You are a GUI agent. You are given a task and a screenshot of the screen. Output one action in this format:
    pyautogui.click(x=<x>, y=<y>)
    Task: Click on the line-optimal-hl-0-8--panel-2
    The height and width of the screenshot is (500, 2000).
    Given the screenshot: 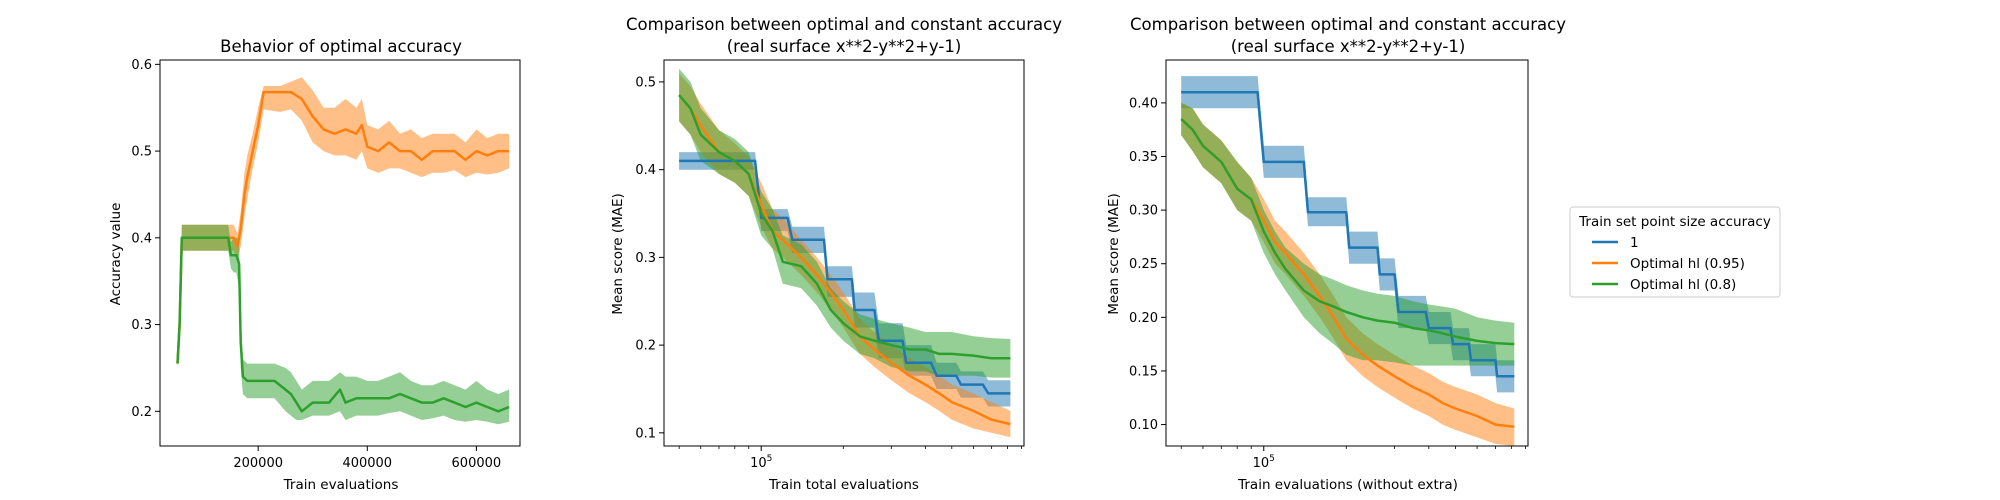 What is the action you would take?
    pyautogui.click(x=844, y=227)
    